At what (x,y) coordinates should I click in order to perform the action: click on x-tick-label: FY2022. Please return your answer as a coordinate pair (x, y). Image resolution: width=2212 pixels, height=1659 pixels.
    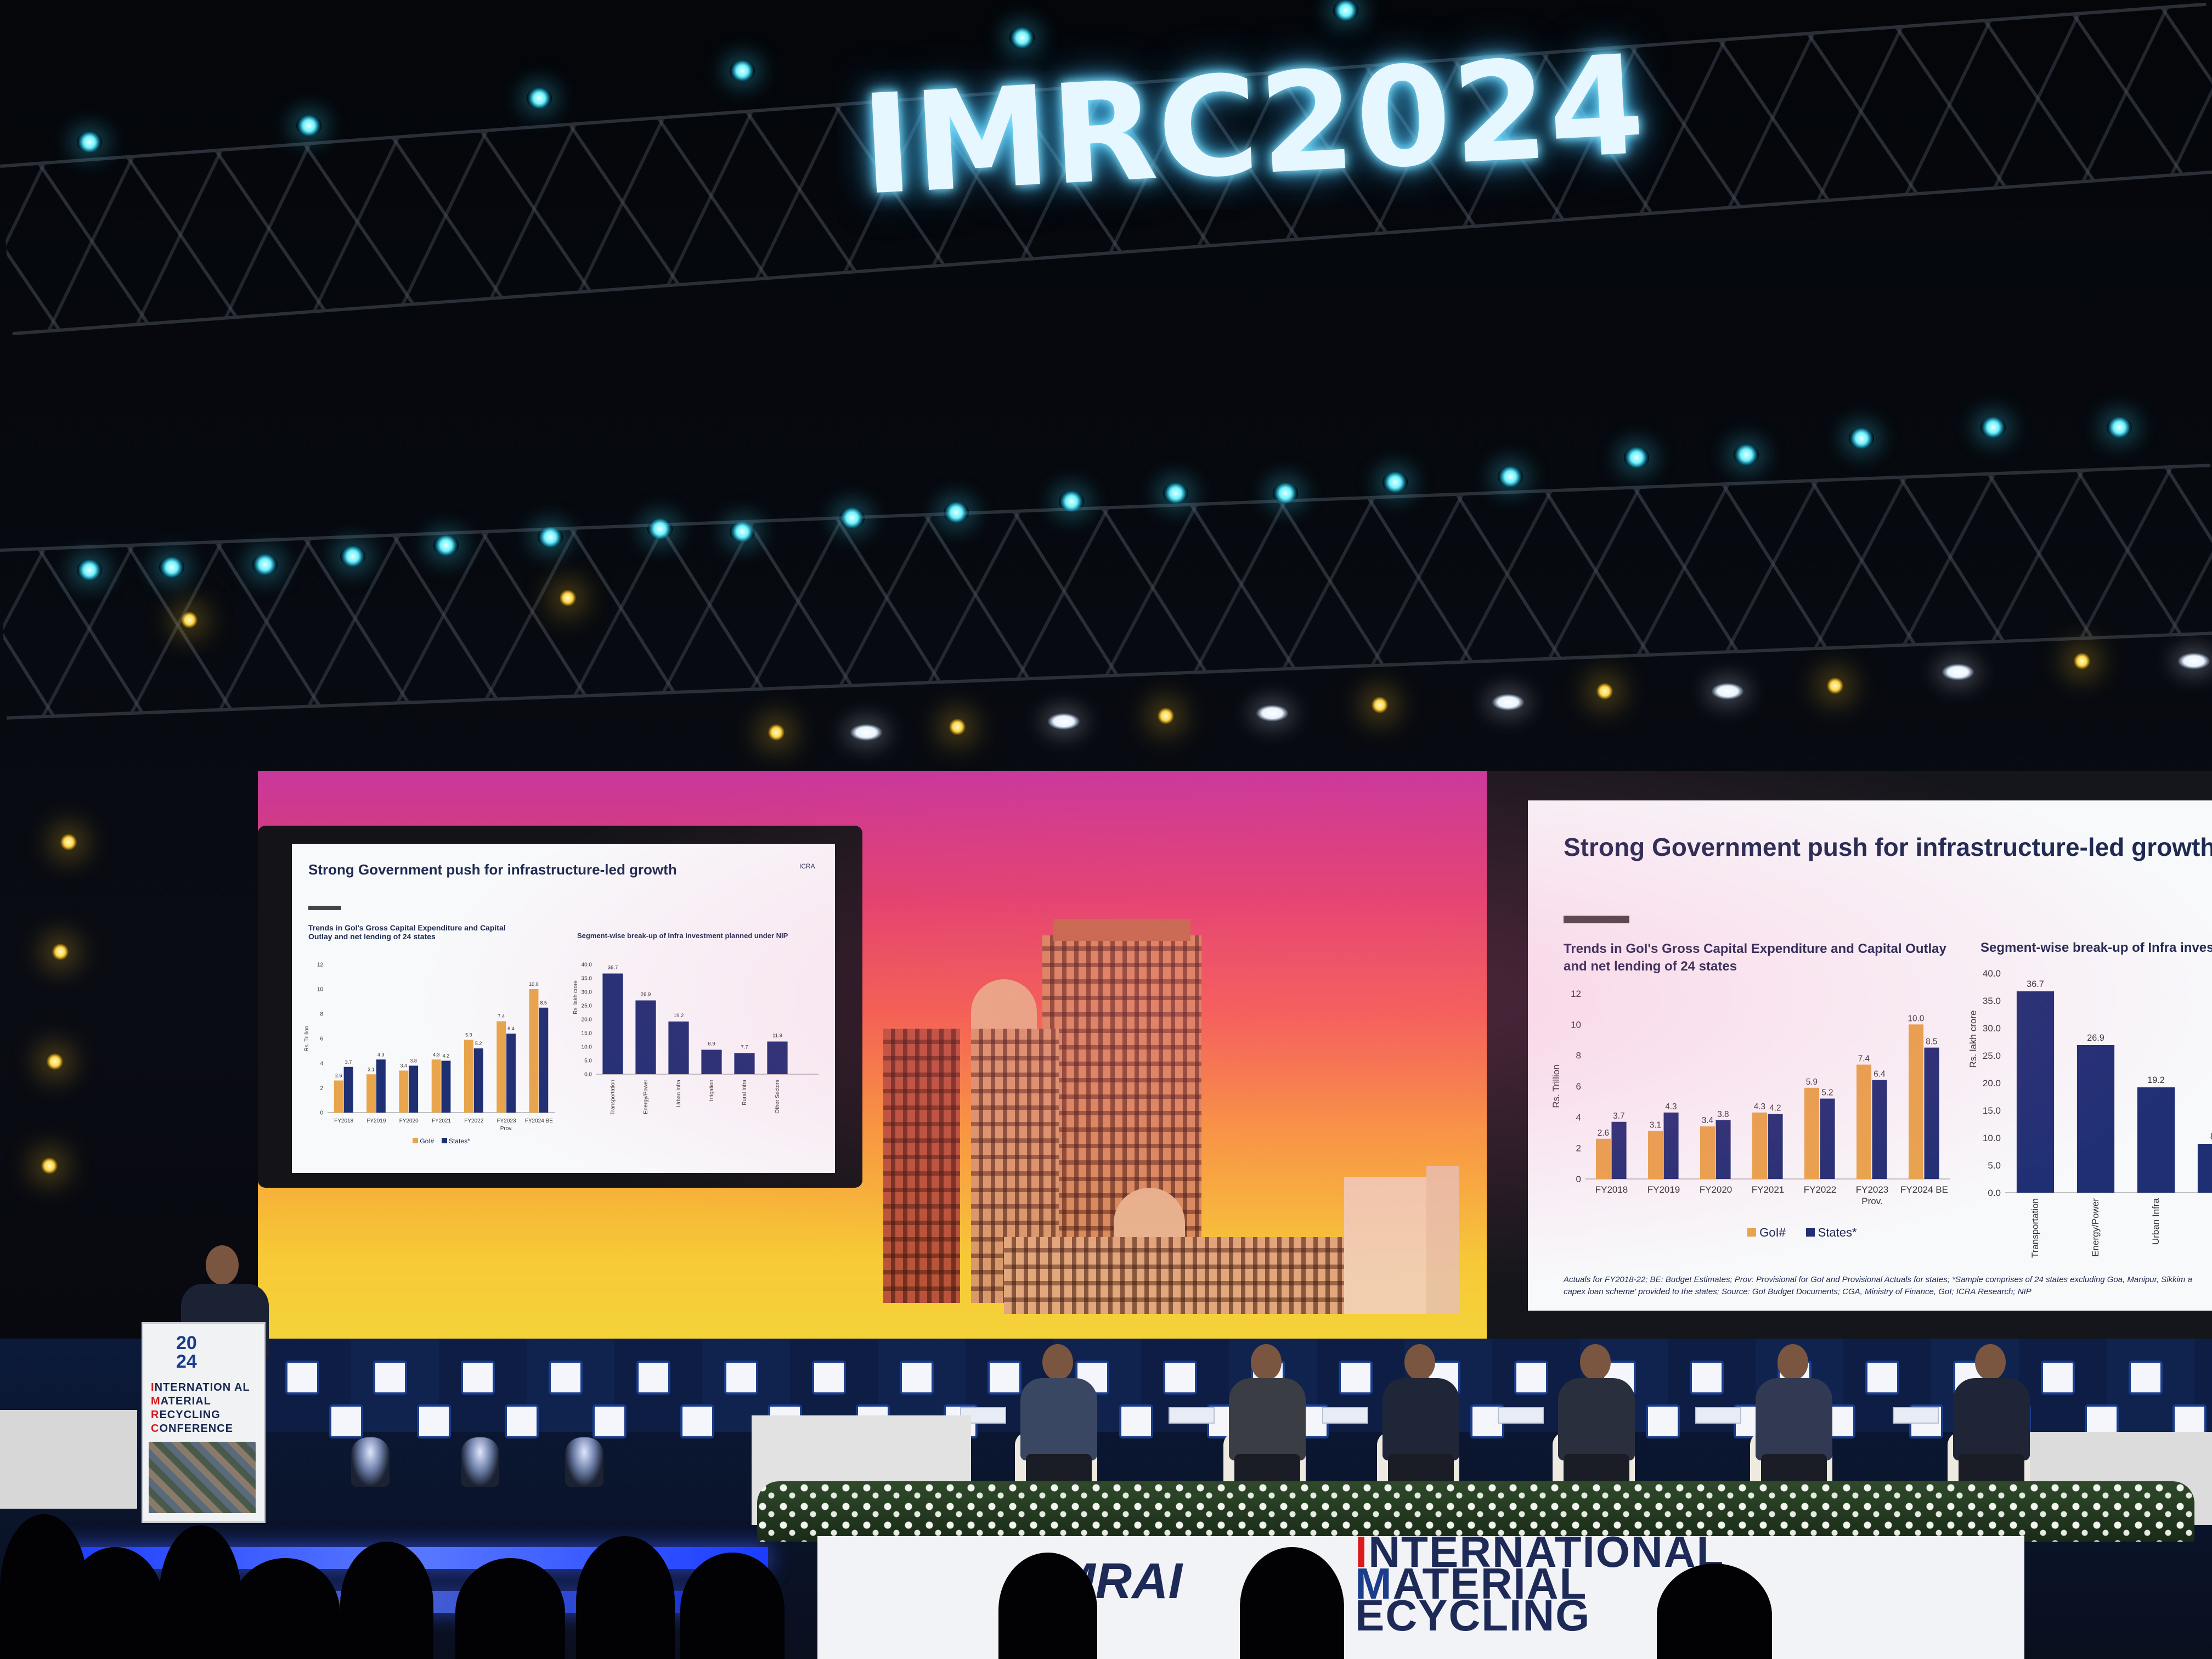
    Looking at the image, I should click on (473, 1121).